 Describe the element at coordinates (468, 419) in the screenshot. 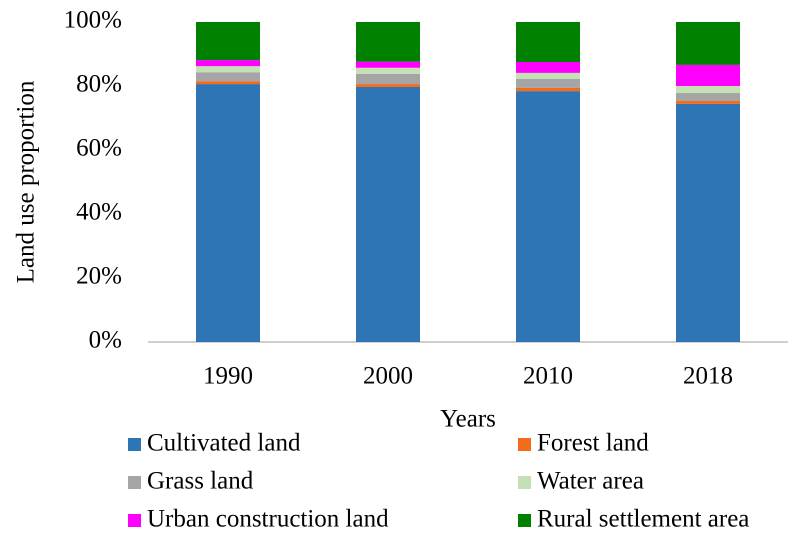

I see `x-axis-title: Years` at that location.